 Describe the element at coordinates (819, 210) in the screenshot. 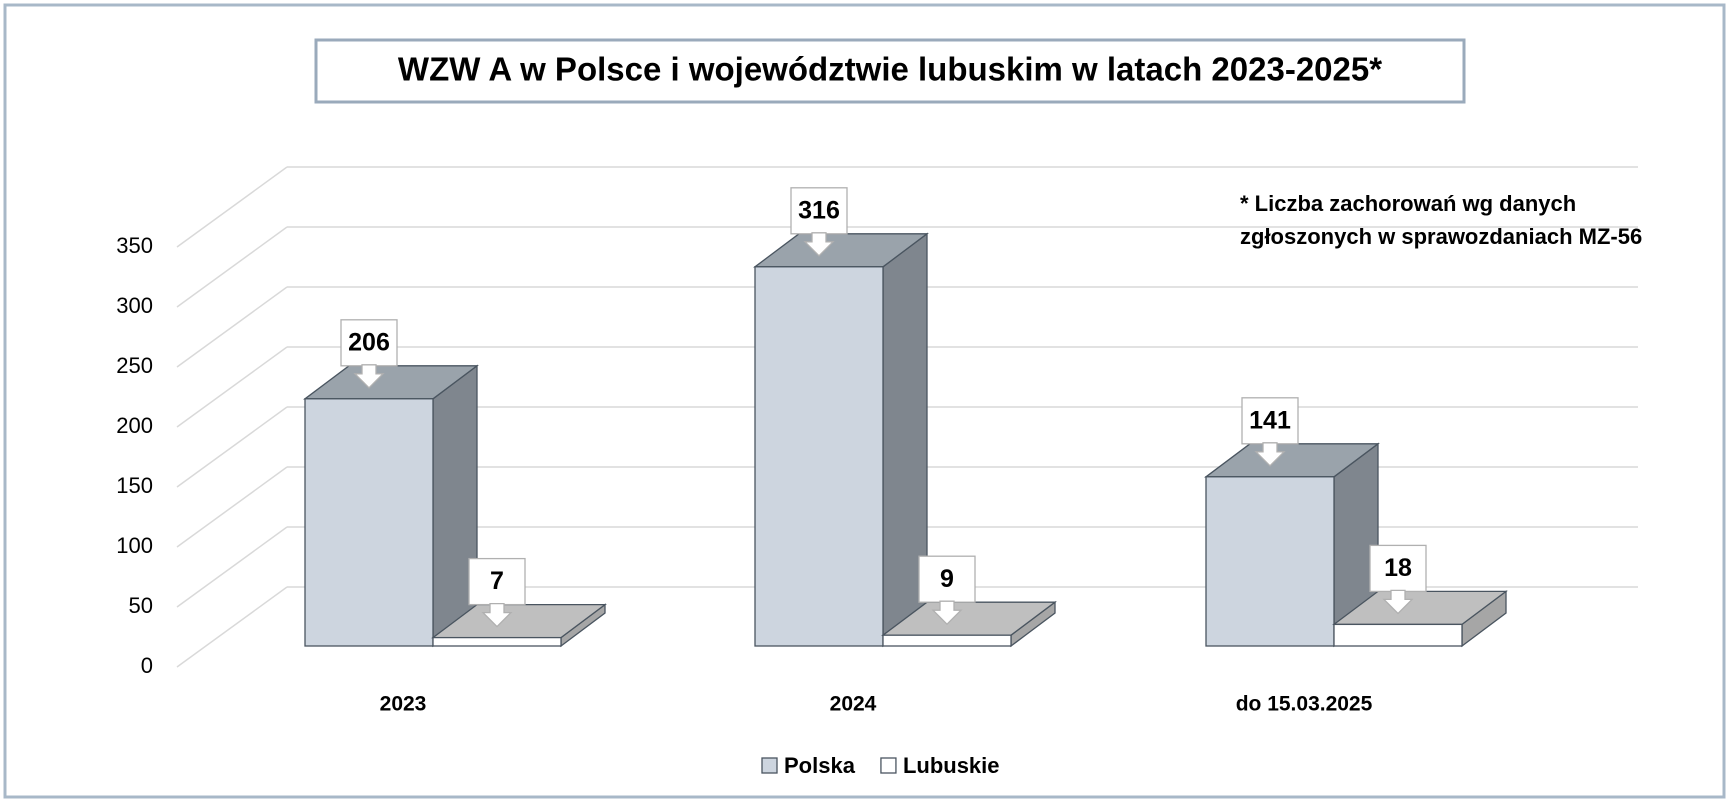

I see `data-label: 316` at that location.